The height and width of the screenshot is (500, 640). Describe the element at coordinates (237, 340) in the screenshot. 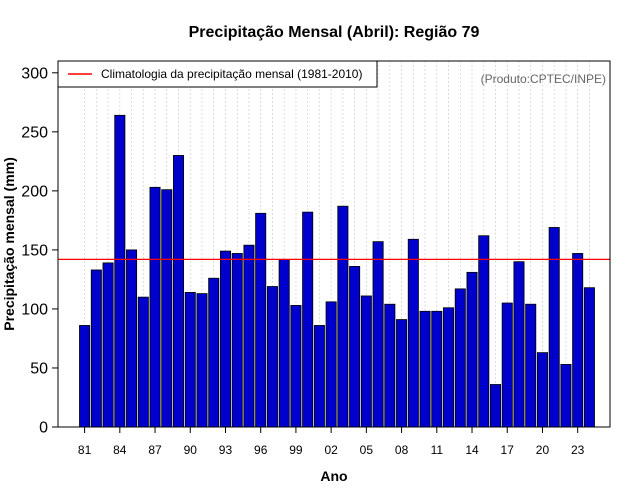

I see `bar-1994` at that location.